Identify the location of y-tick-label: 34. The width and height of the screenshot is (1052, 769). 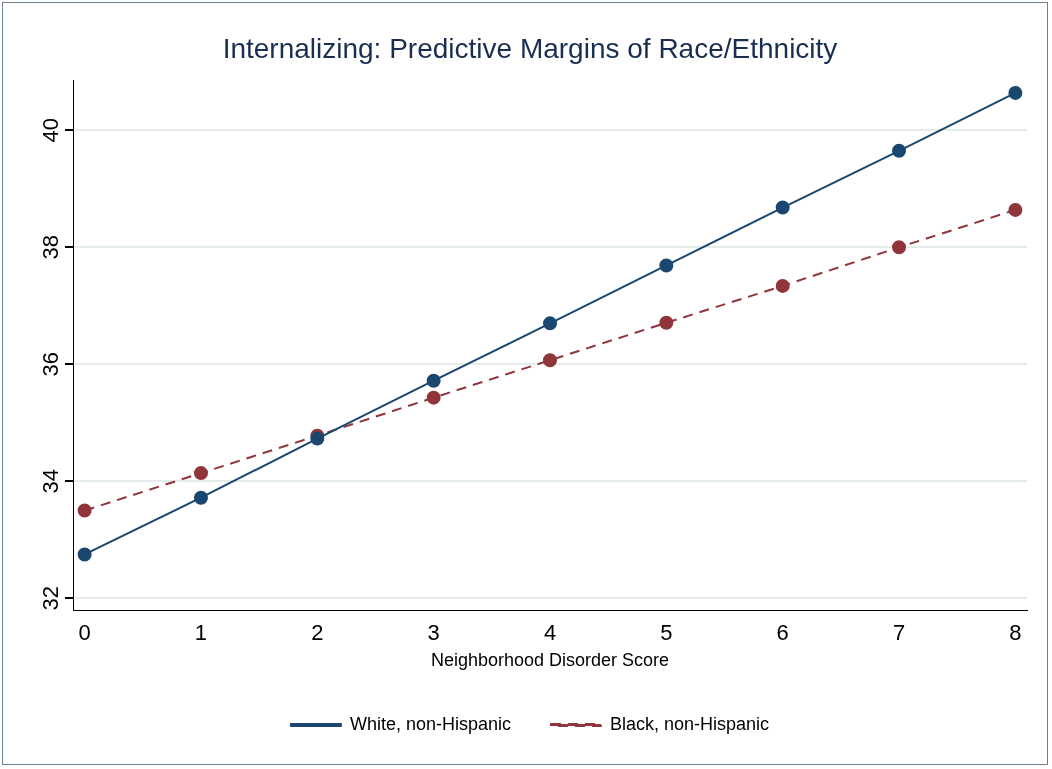
(51, 481).